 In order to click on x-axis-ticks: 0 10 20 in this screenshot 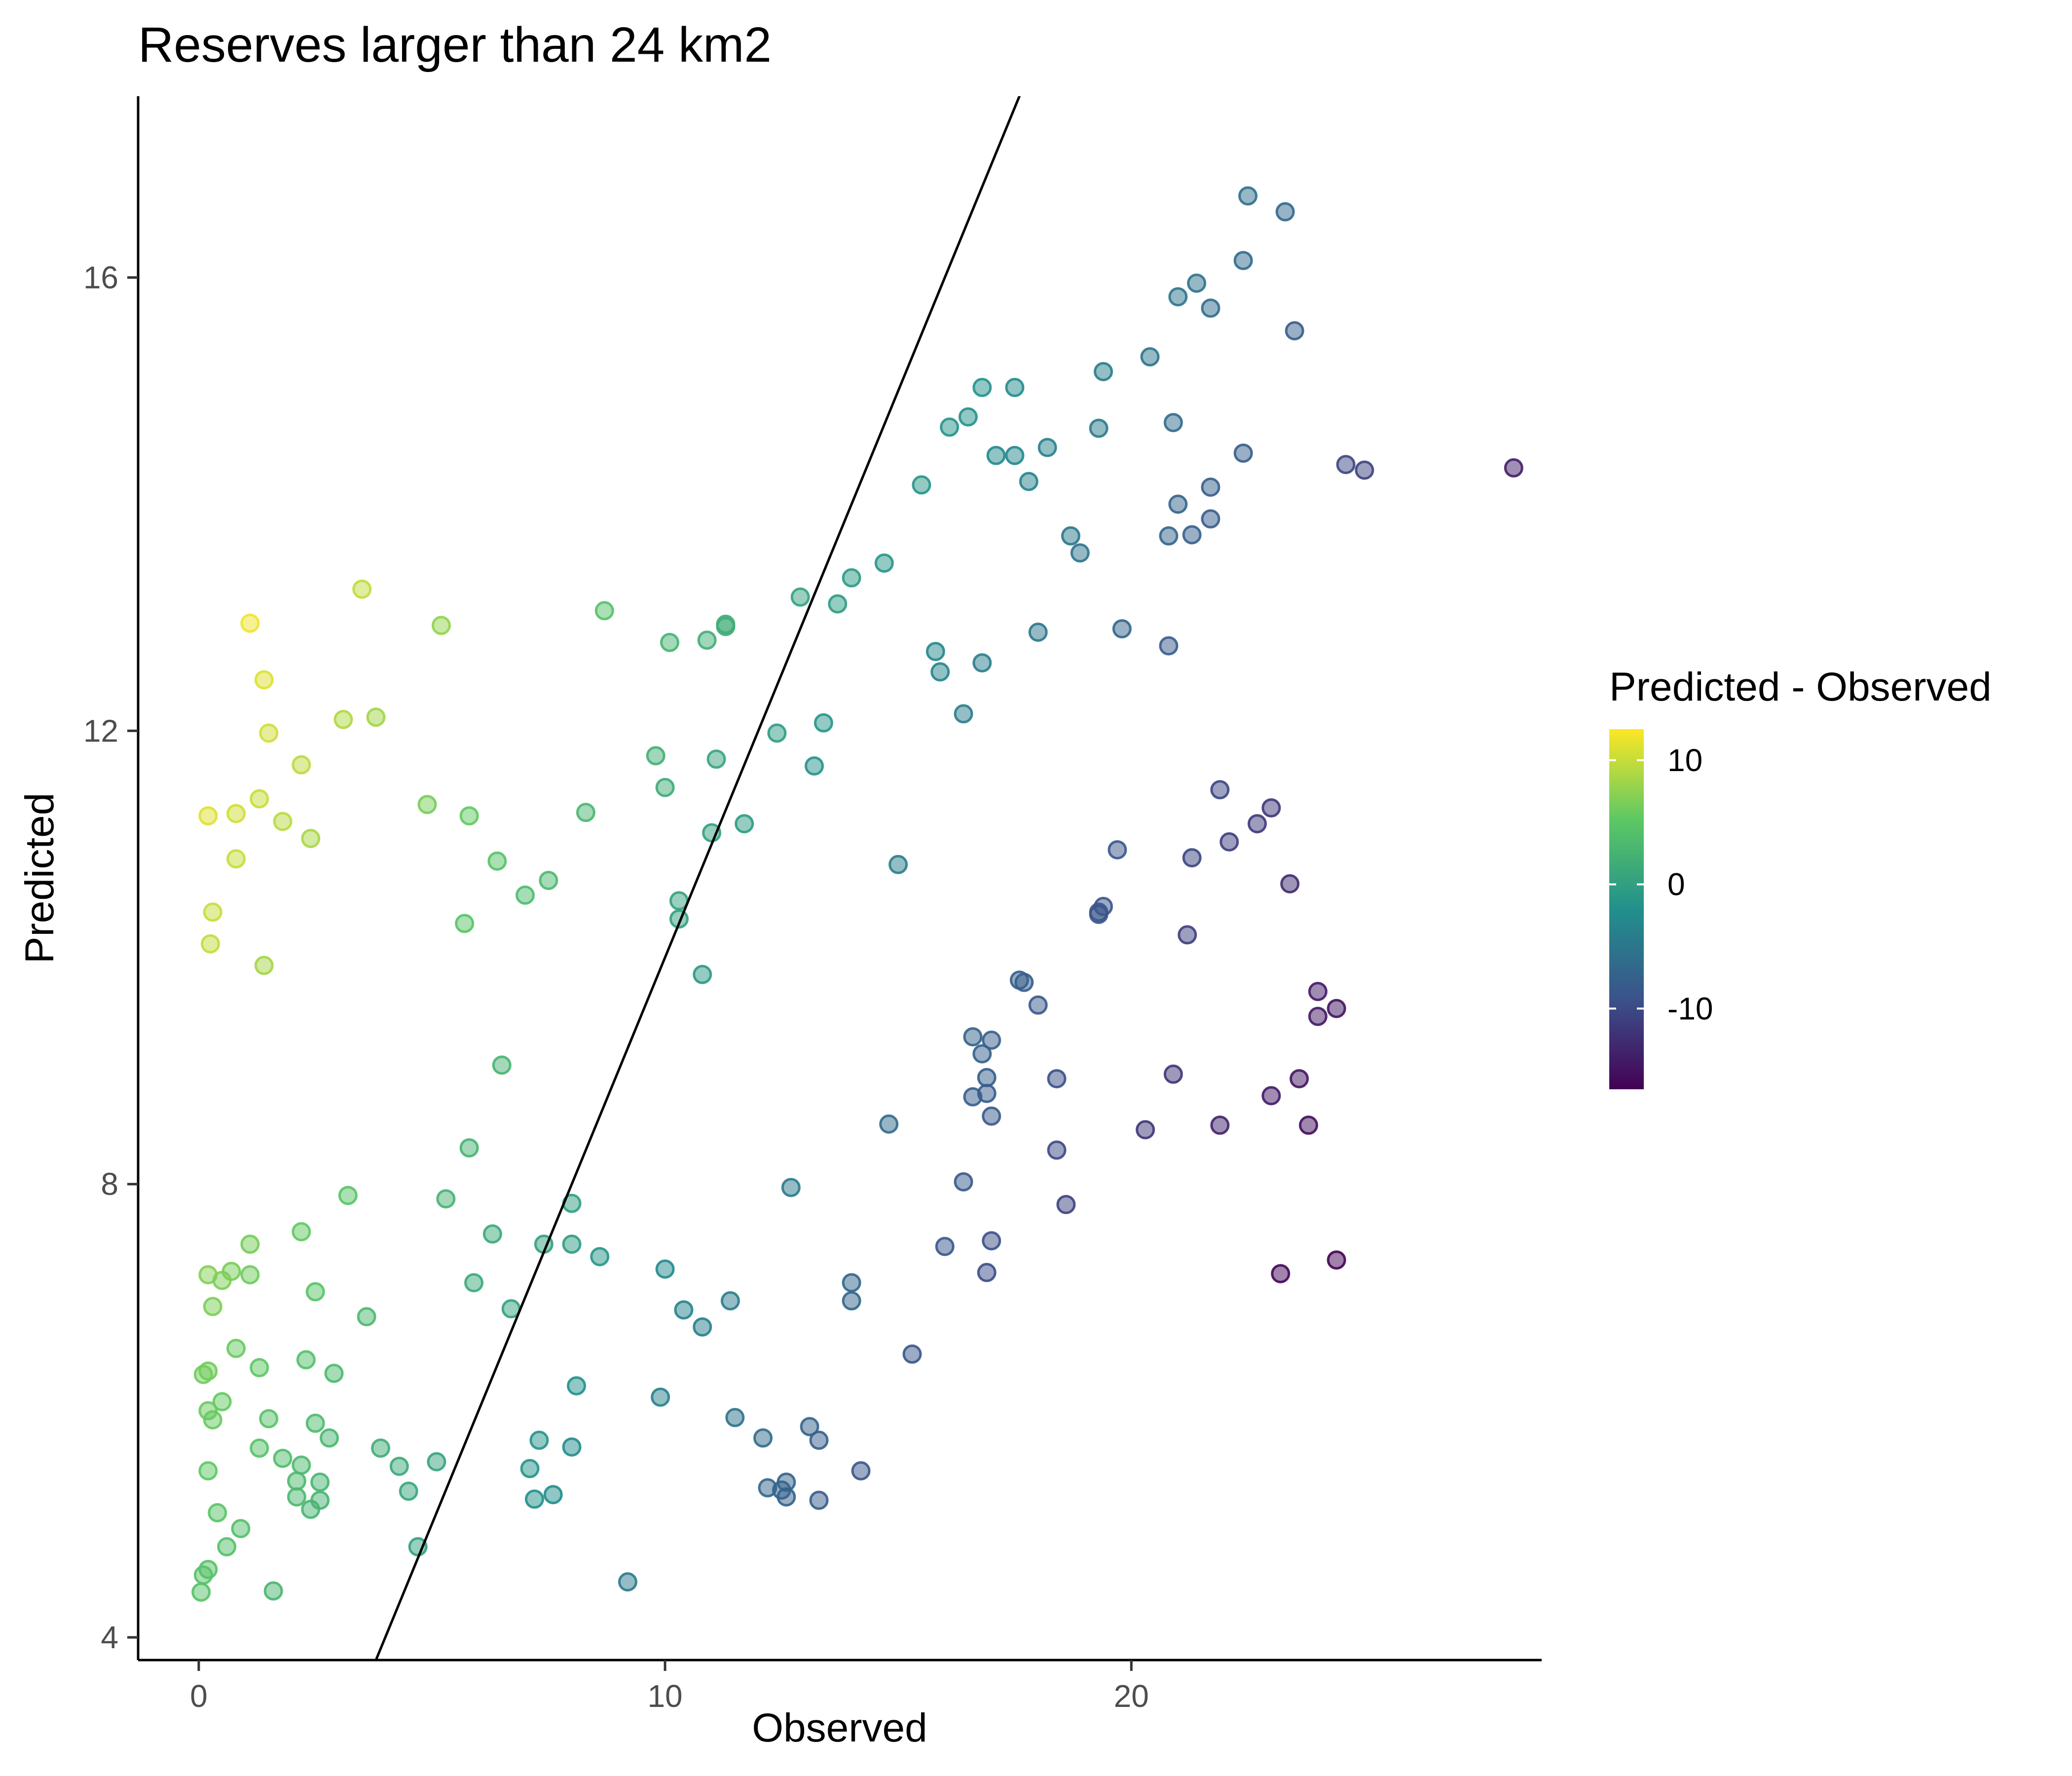, I will do `click(670, 1687)`.